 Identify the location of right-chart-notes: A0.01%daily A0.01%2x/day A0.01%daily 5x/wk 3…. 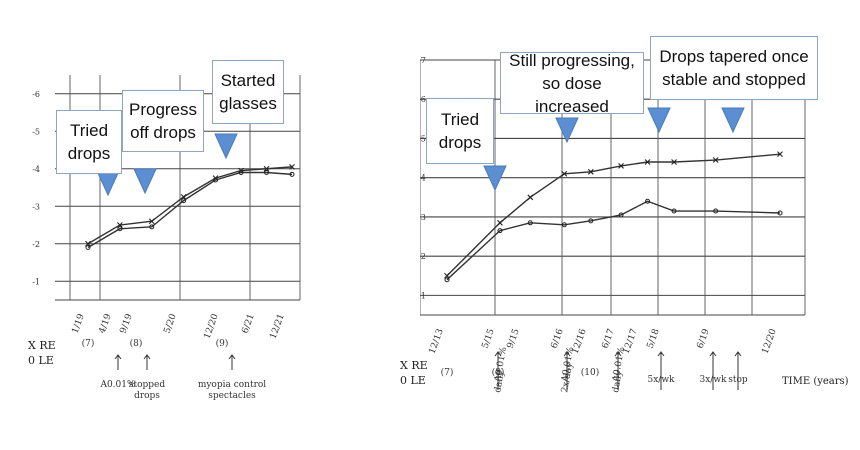
(620, 370).